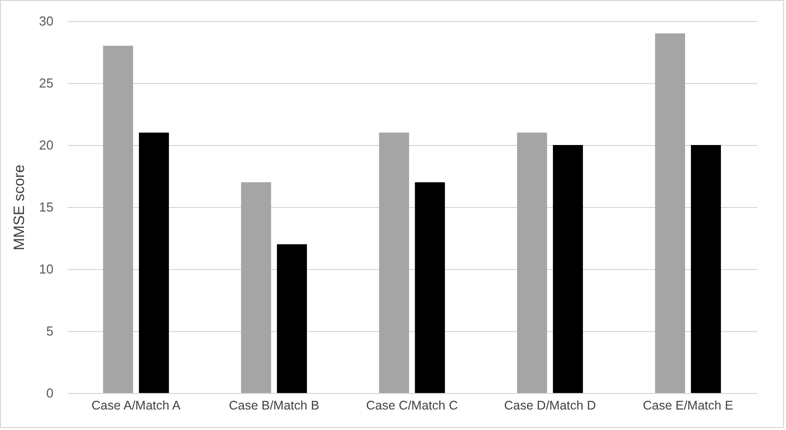  Describe the element at coordinates (50, 393) in the screenshot. I see `y-tick-label: 0` at that location.